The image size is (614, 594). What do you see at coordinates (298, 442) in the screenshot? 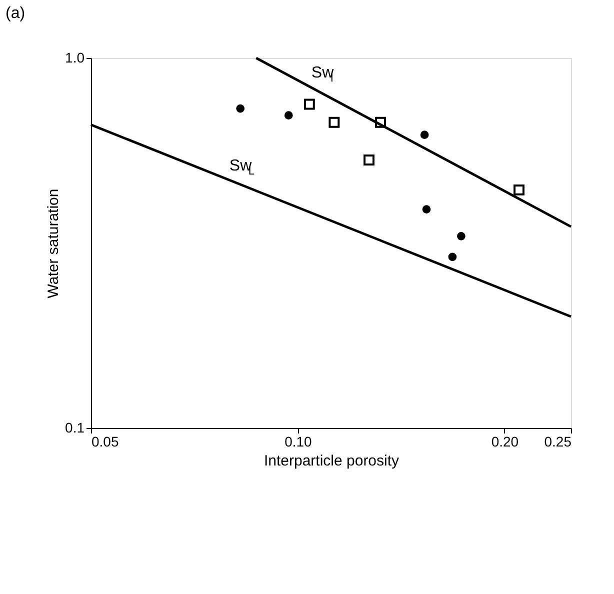
I see `x-tick-label: 0.10` at bounding box center [298, 442].